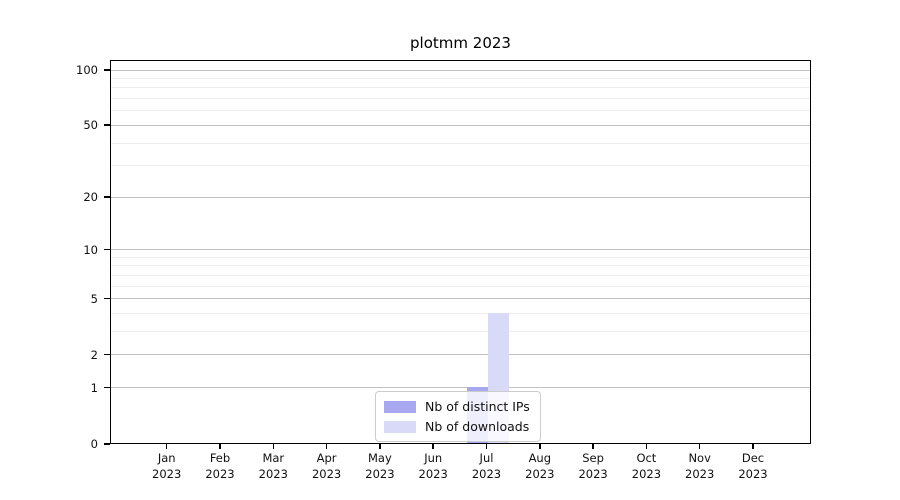 This screenshot has width=900, height=500. What do you see at coordinates (87, 70) in the screenshot?
I see `y-tick-label: 100` at bounding box center [87, 70].